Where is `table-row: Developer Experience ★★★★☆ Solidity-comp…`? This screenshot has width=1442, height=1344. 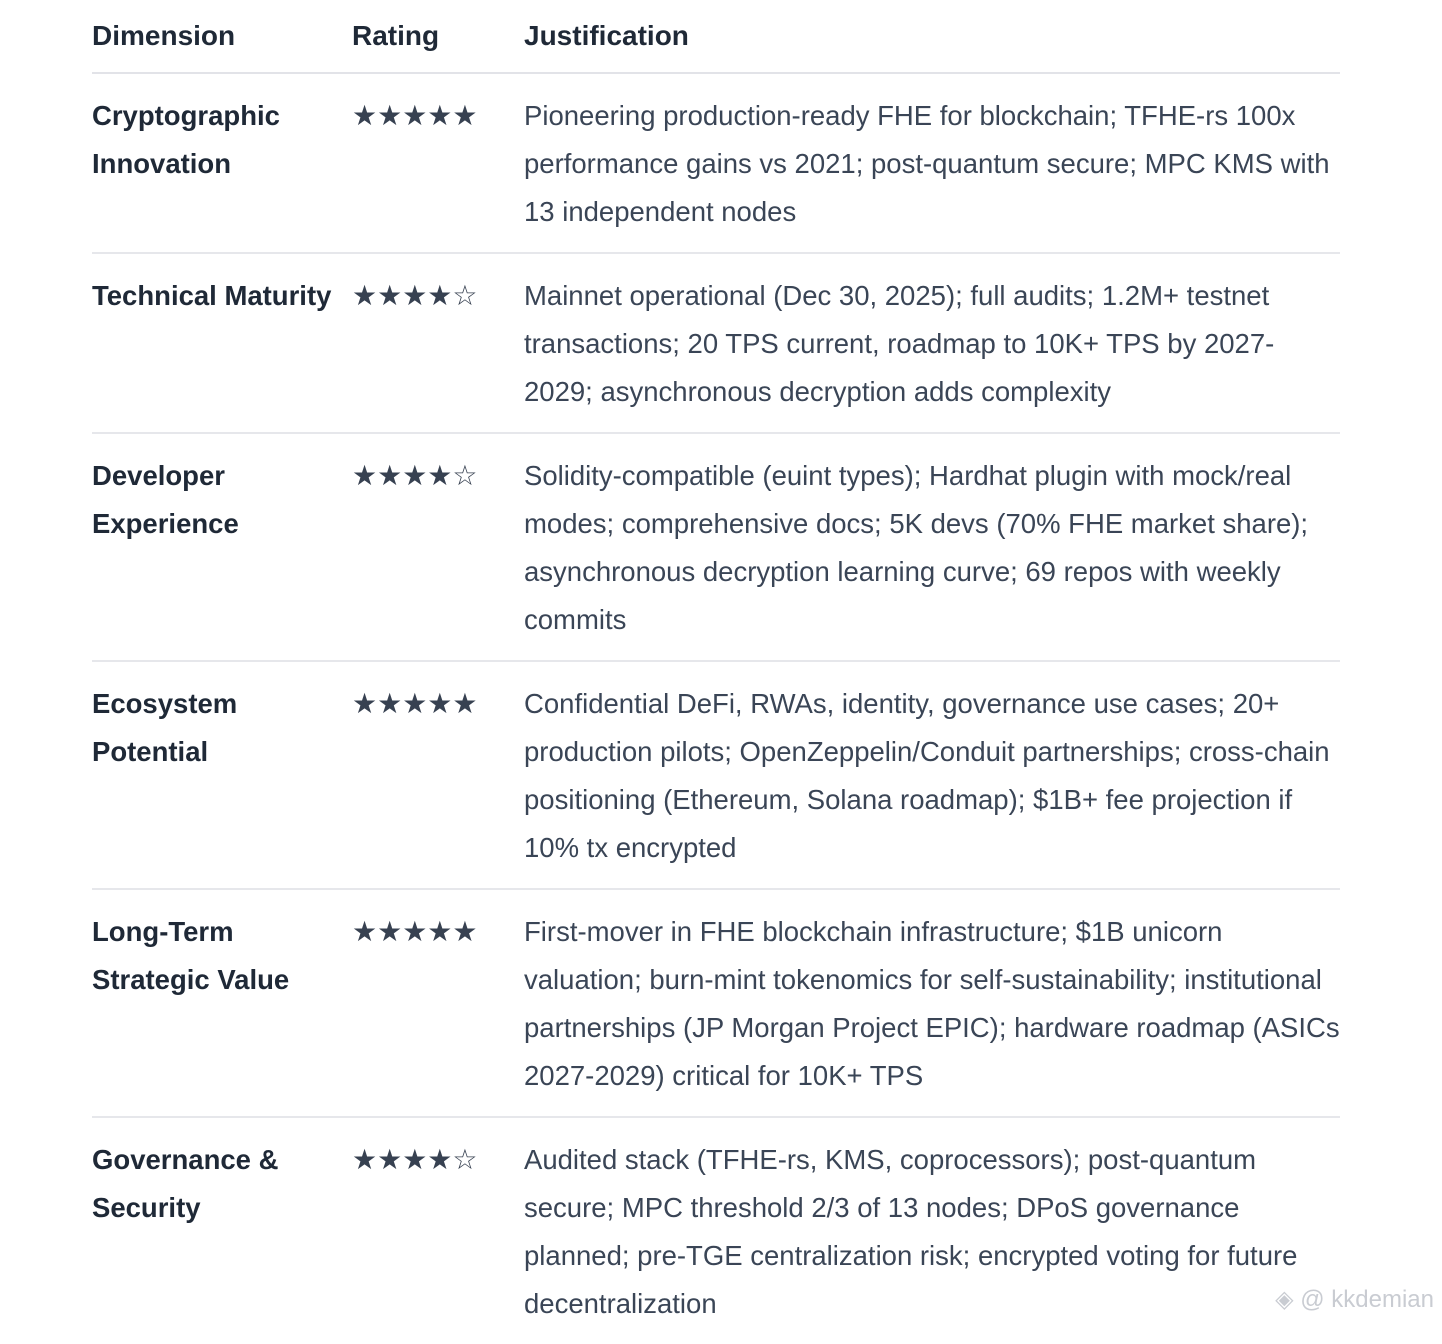 table-row: Developer Experience ★★★★☆ Solidity-comp… is located at coordinates (716, 547).